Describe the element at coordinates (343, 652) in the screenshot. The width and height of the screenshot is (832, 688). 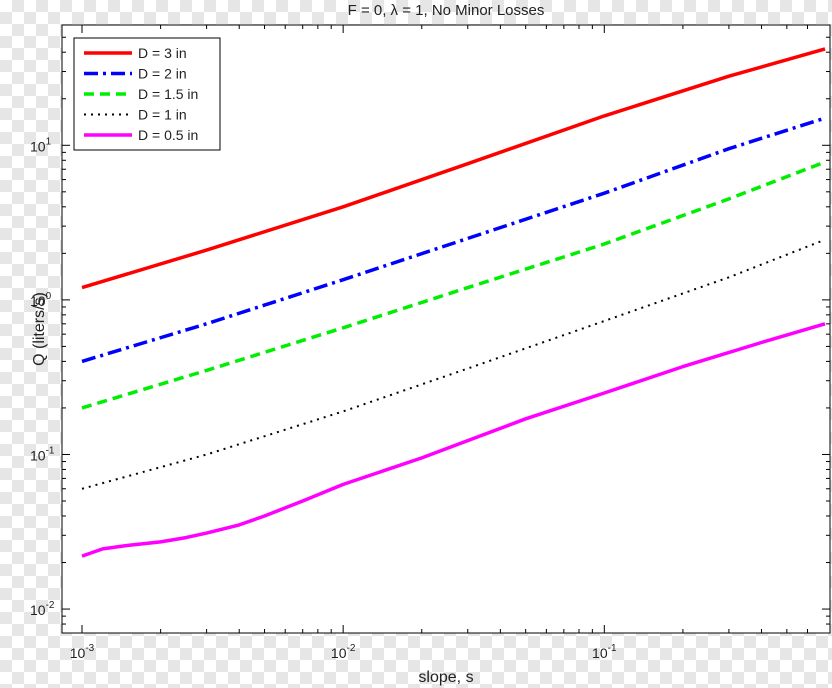
I see `x-tick-label: 10⁻²` at that location.